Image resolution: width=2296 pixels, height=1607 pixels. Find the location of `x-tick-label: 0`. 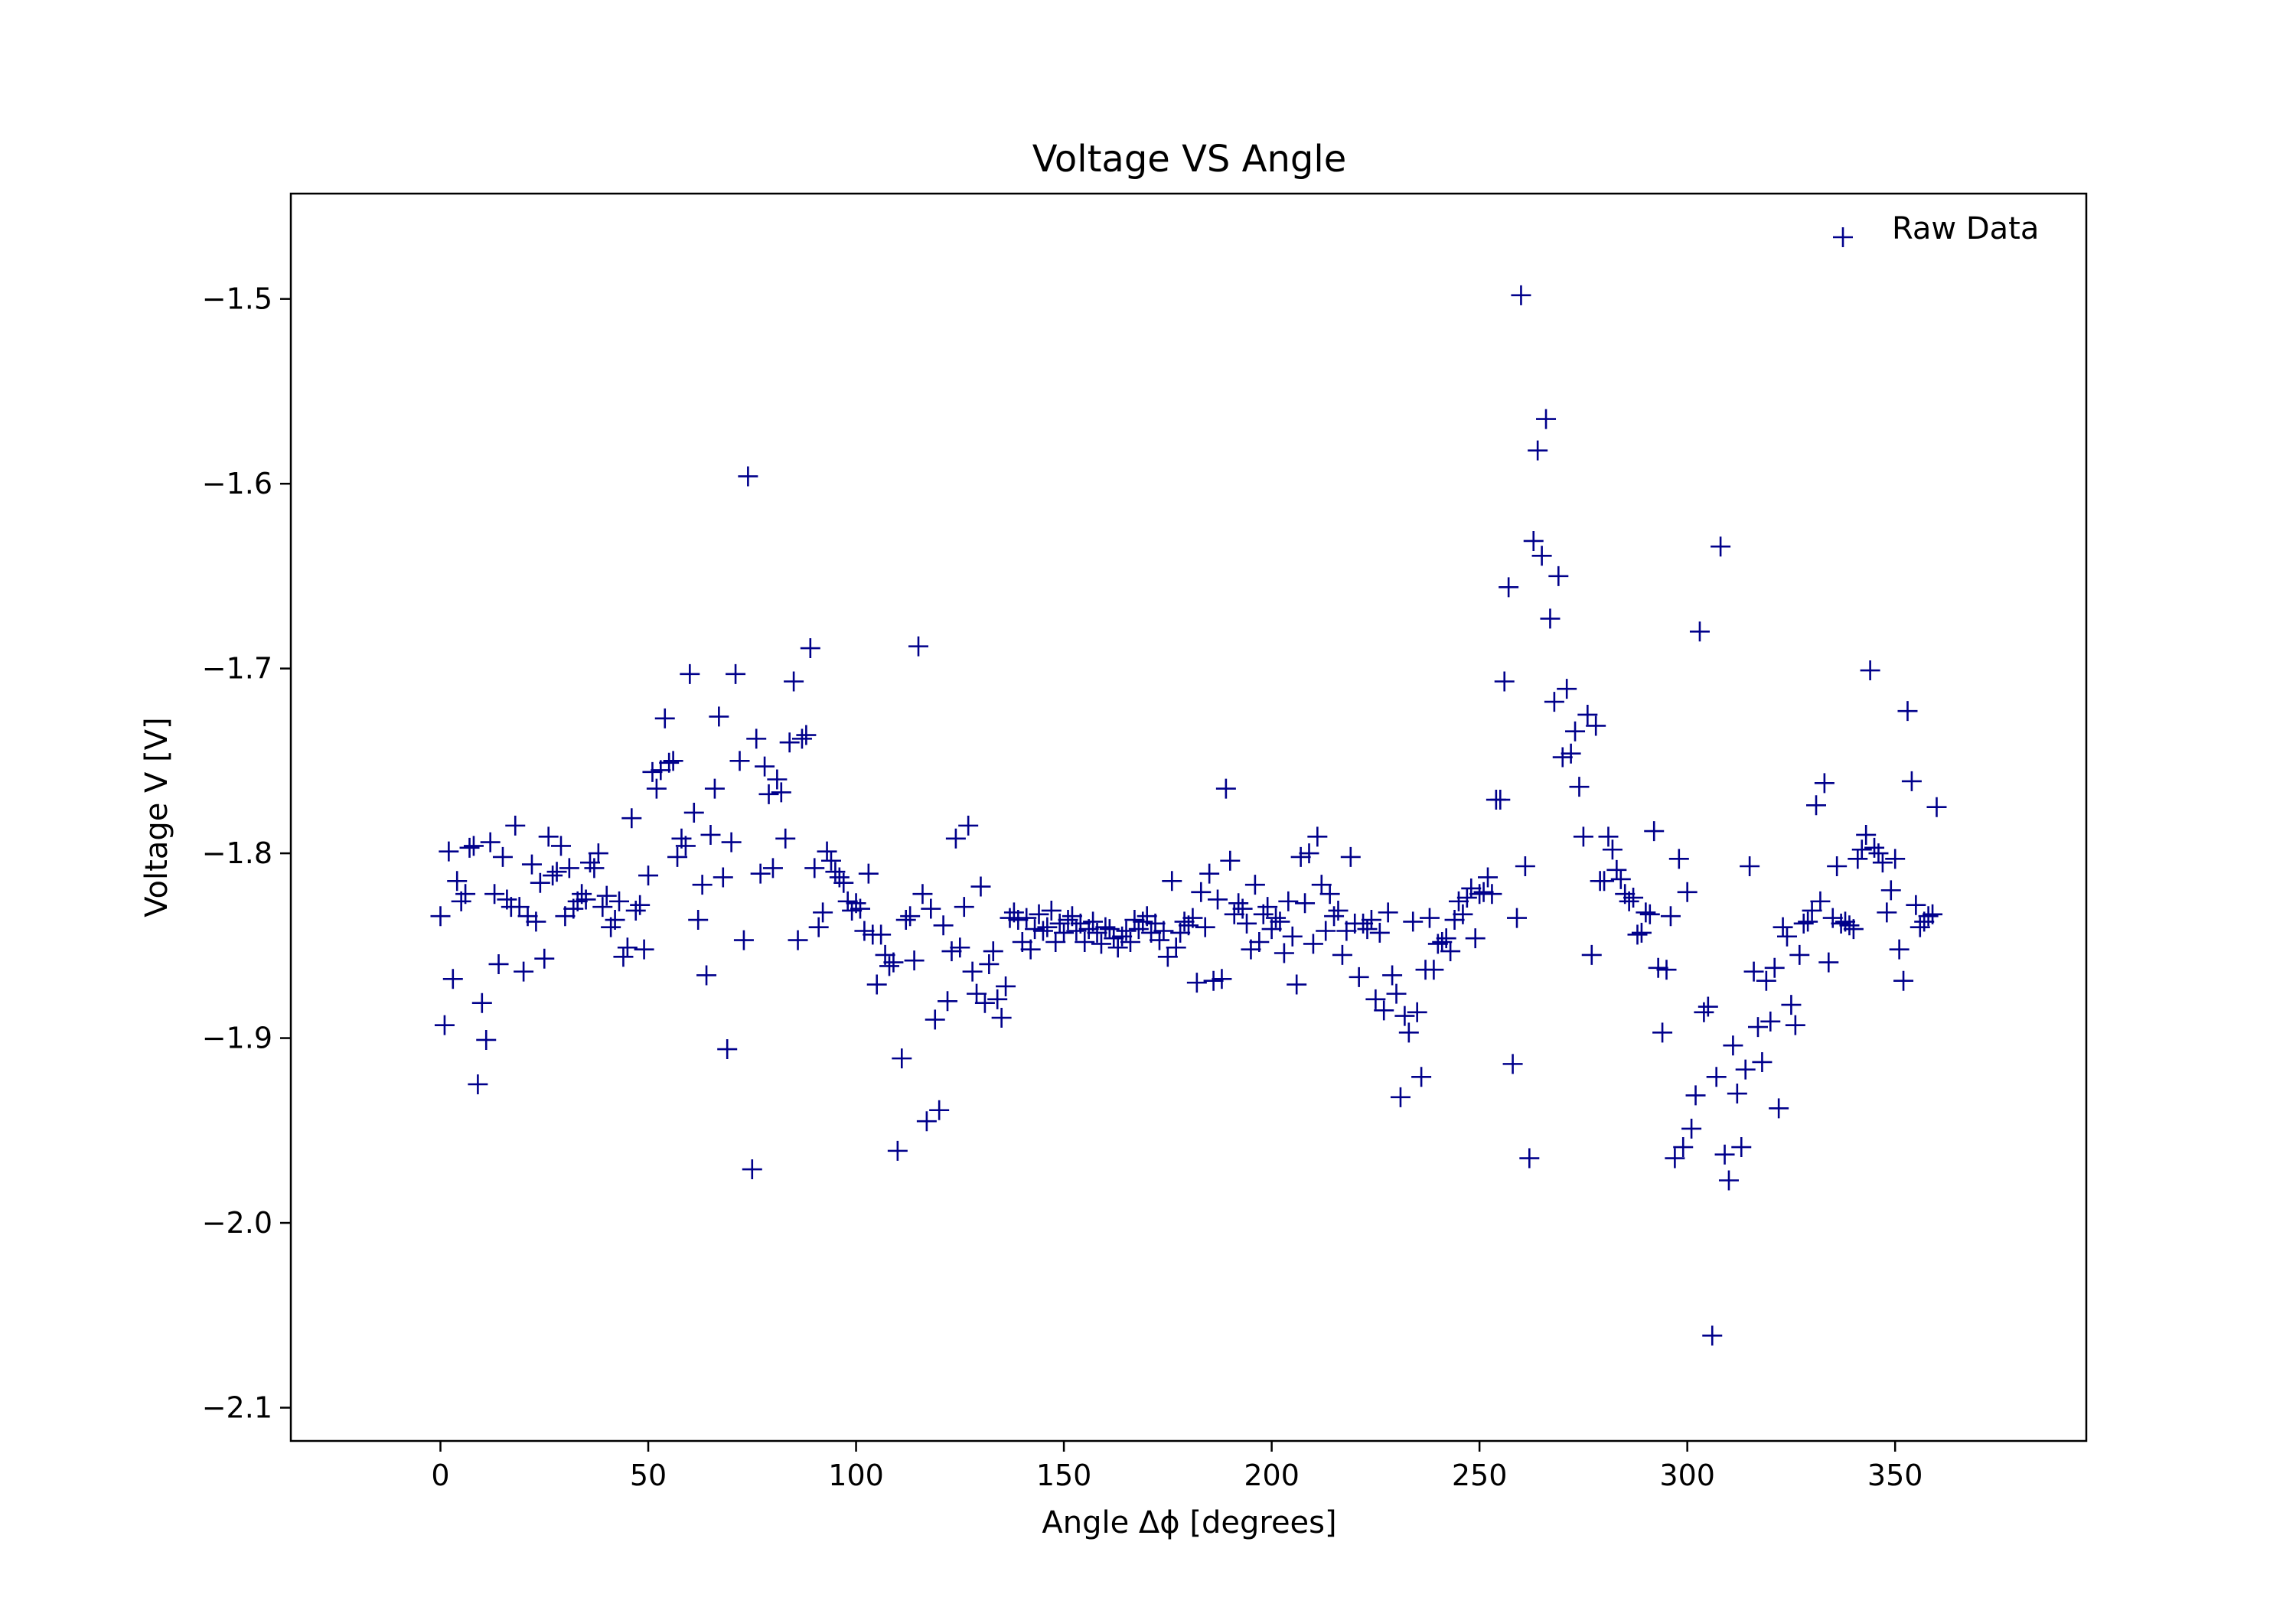

x-tick-label: 0 is located at coordinates (440, 1476).